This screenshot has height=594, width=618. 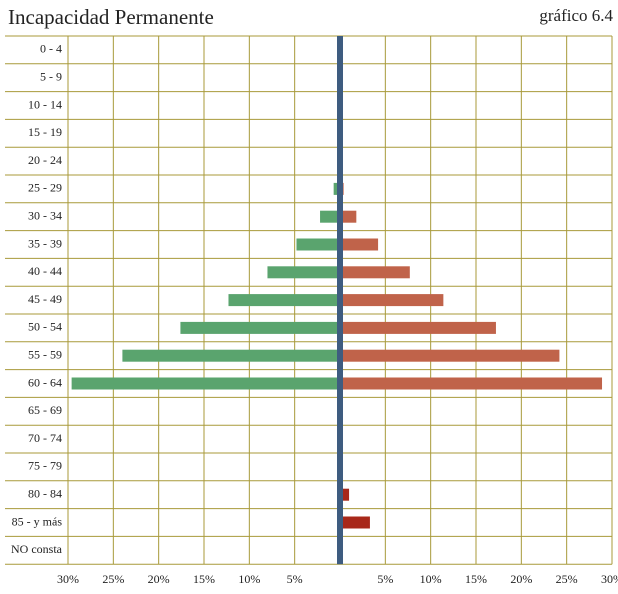 What do you see at coordinates (51, 76) in the screenshot?
I see `y-tick-label: 5 - 9` at bounding box center [51, 76].